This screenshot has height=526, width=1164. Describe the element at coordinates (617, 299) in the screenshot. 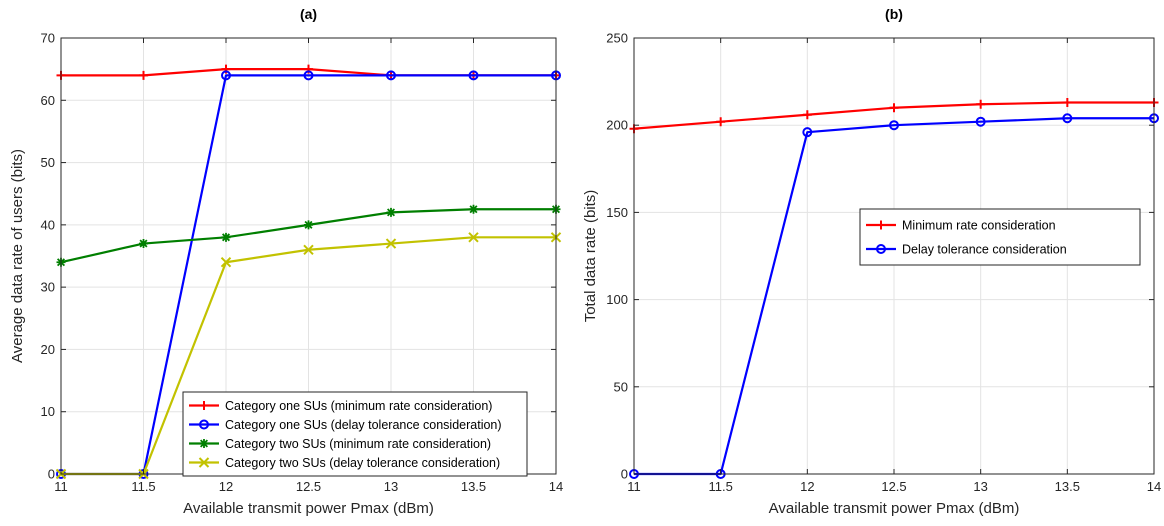

I see `y-tick-label: 100` at that location.